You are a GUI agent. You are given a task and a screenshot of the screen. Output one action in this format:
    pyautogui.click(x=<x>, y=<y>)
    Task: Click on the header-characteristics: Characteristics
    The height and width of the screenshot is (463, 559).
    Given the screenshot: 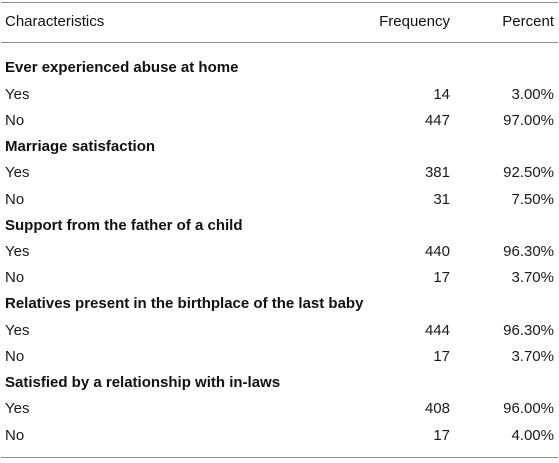 What is the action you would take?
    pyautogui.click(x=55, y=21)
    